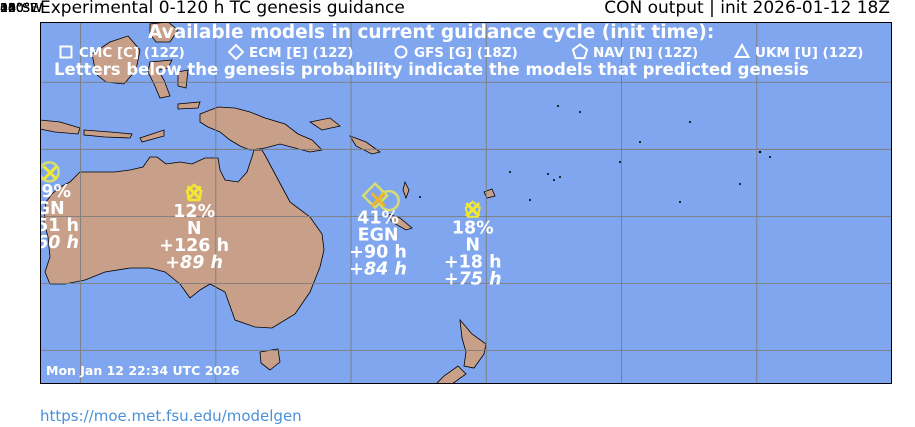  Describe the element at coordinates (473, 343) in the screenshot. I see `new-zealand-north` at that location.